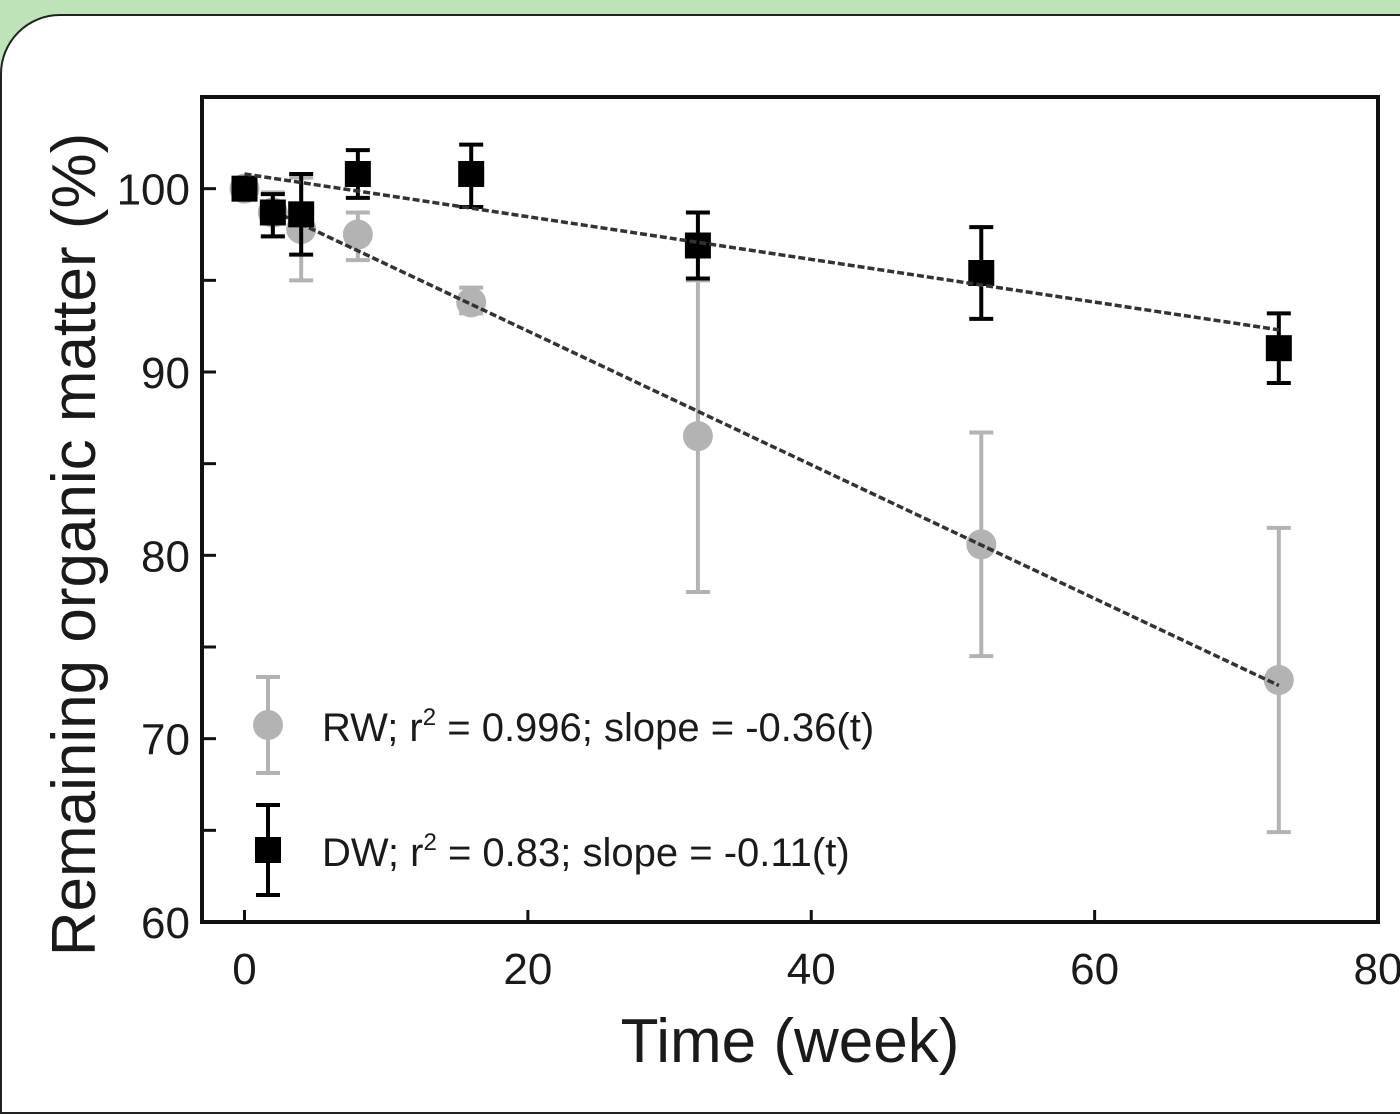  I want to click on y-tick-label: 100, so click(153, 190).